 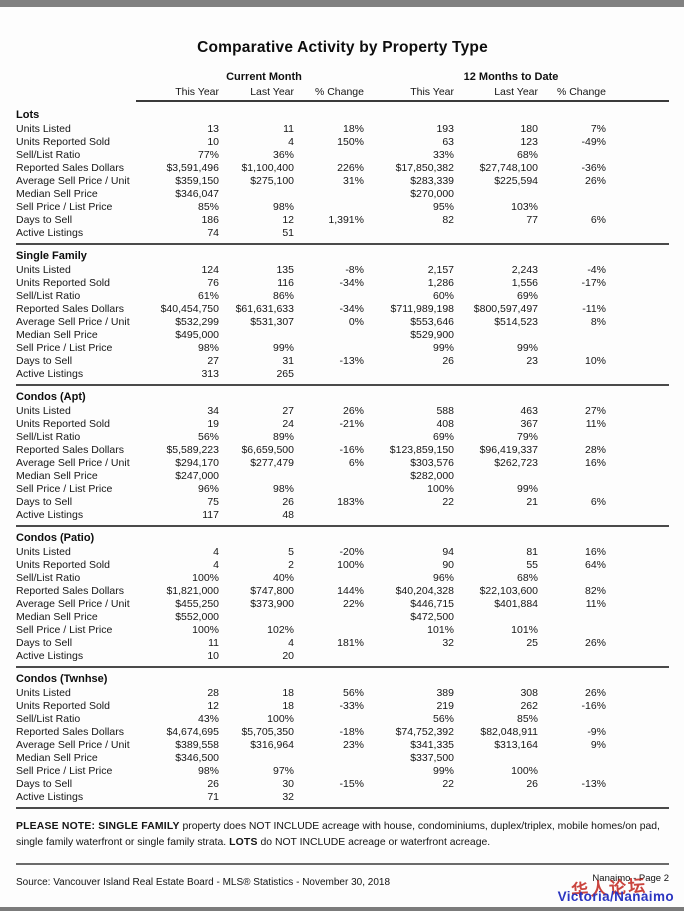 What do you see at coordinates (272, 92) in the screenshot?
I see `column-header-last-year-cm: Last Year` at bounding box center [272, 92].